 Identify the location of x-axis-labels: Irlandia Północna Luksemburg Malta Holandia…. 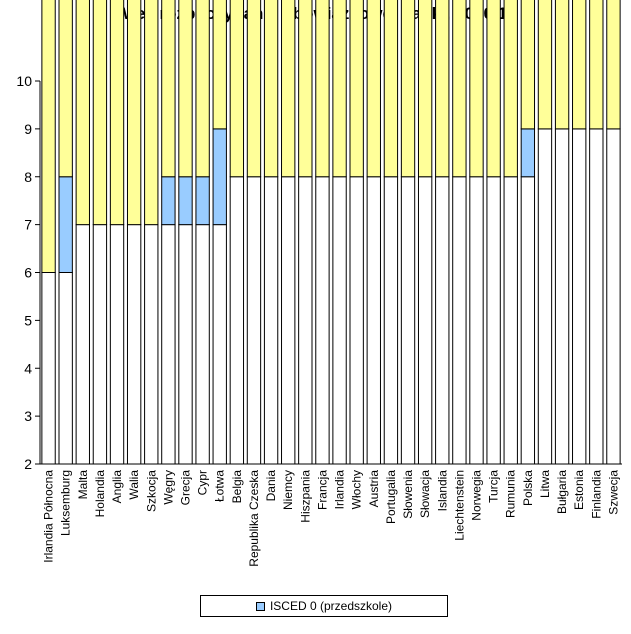
(331, 518).